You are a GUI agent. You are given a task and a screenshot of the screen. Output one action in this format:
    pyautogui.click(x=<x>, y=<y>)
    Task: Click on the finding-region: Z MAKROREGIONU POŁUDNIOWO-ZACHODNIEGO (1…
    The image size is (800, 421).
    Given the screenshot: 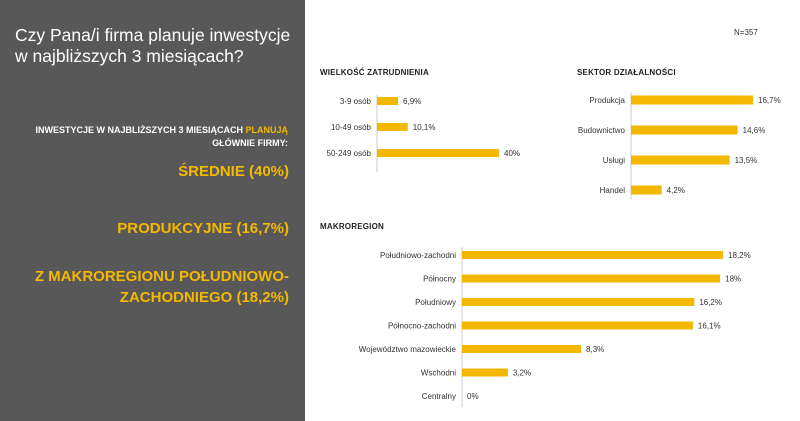 What is the action you would take?
    pyautogui.click(x=161, y=287)
    